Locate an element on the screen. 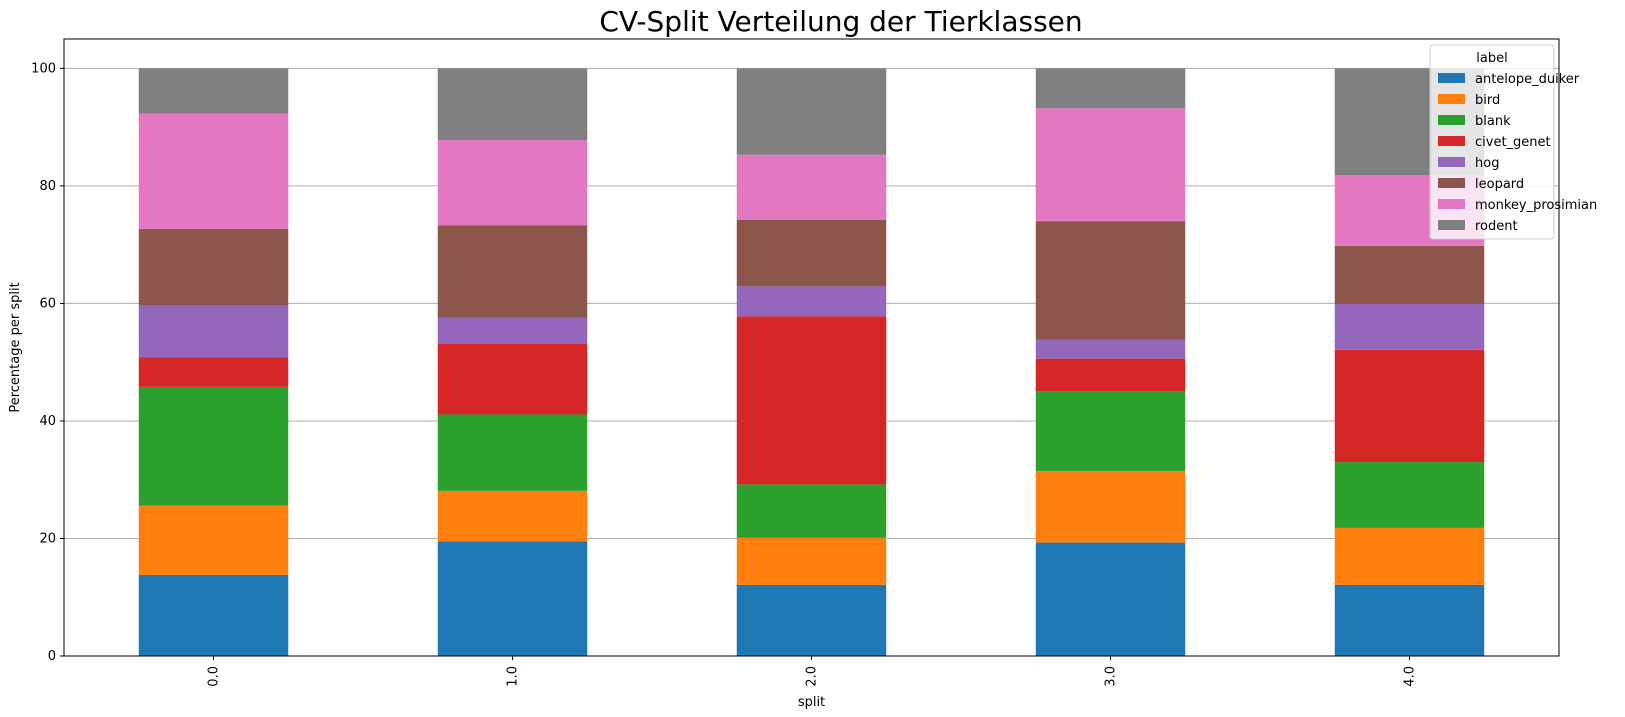 The width and height of the screenshot is (1625, 717). bar-segment-blank-split-1.0 is located at coordinates (512, 452).